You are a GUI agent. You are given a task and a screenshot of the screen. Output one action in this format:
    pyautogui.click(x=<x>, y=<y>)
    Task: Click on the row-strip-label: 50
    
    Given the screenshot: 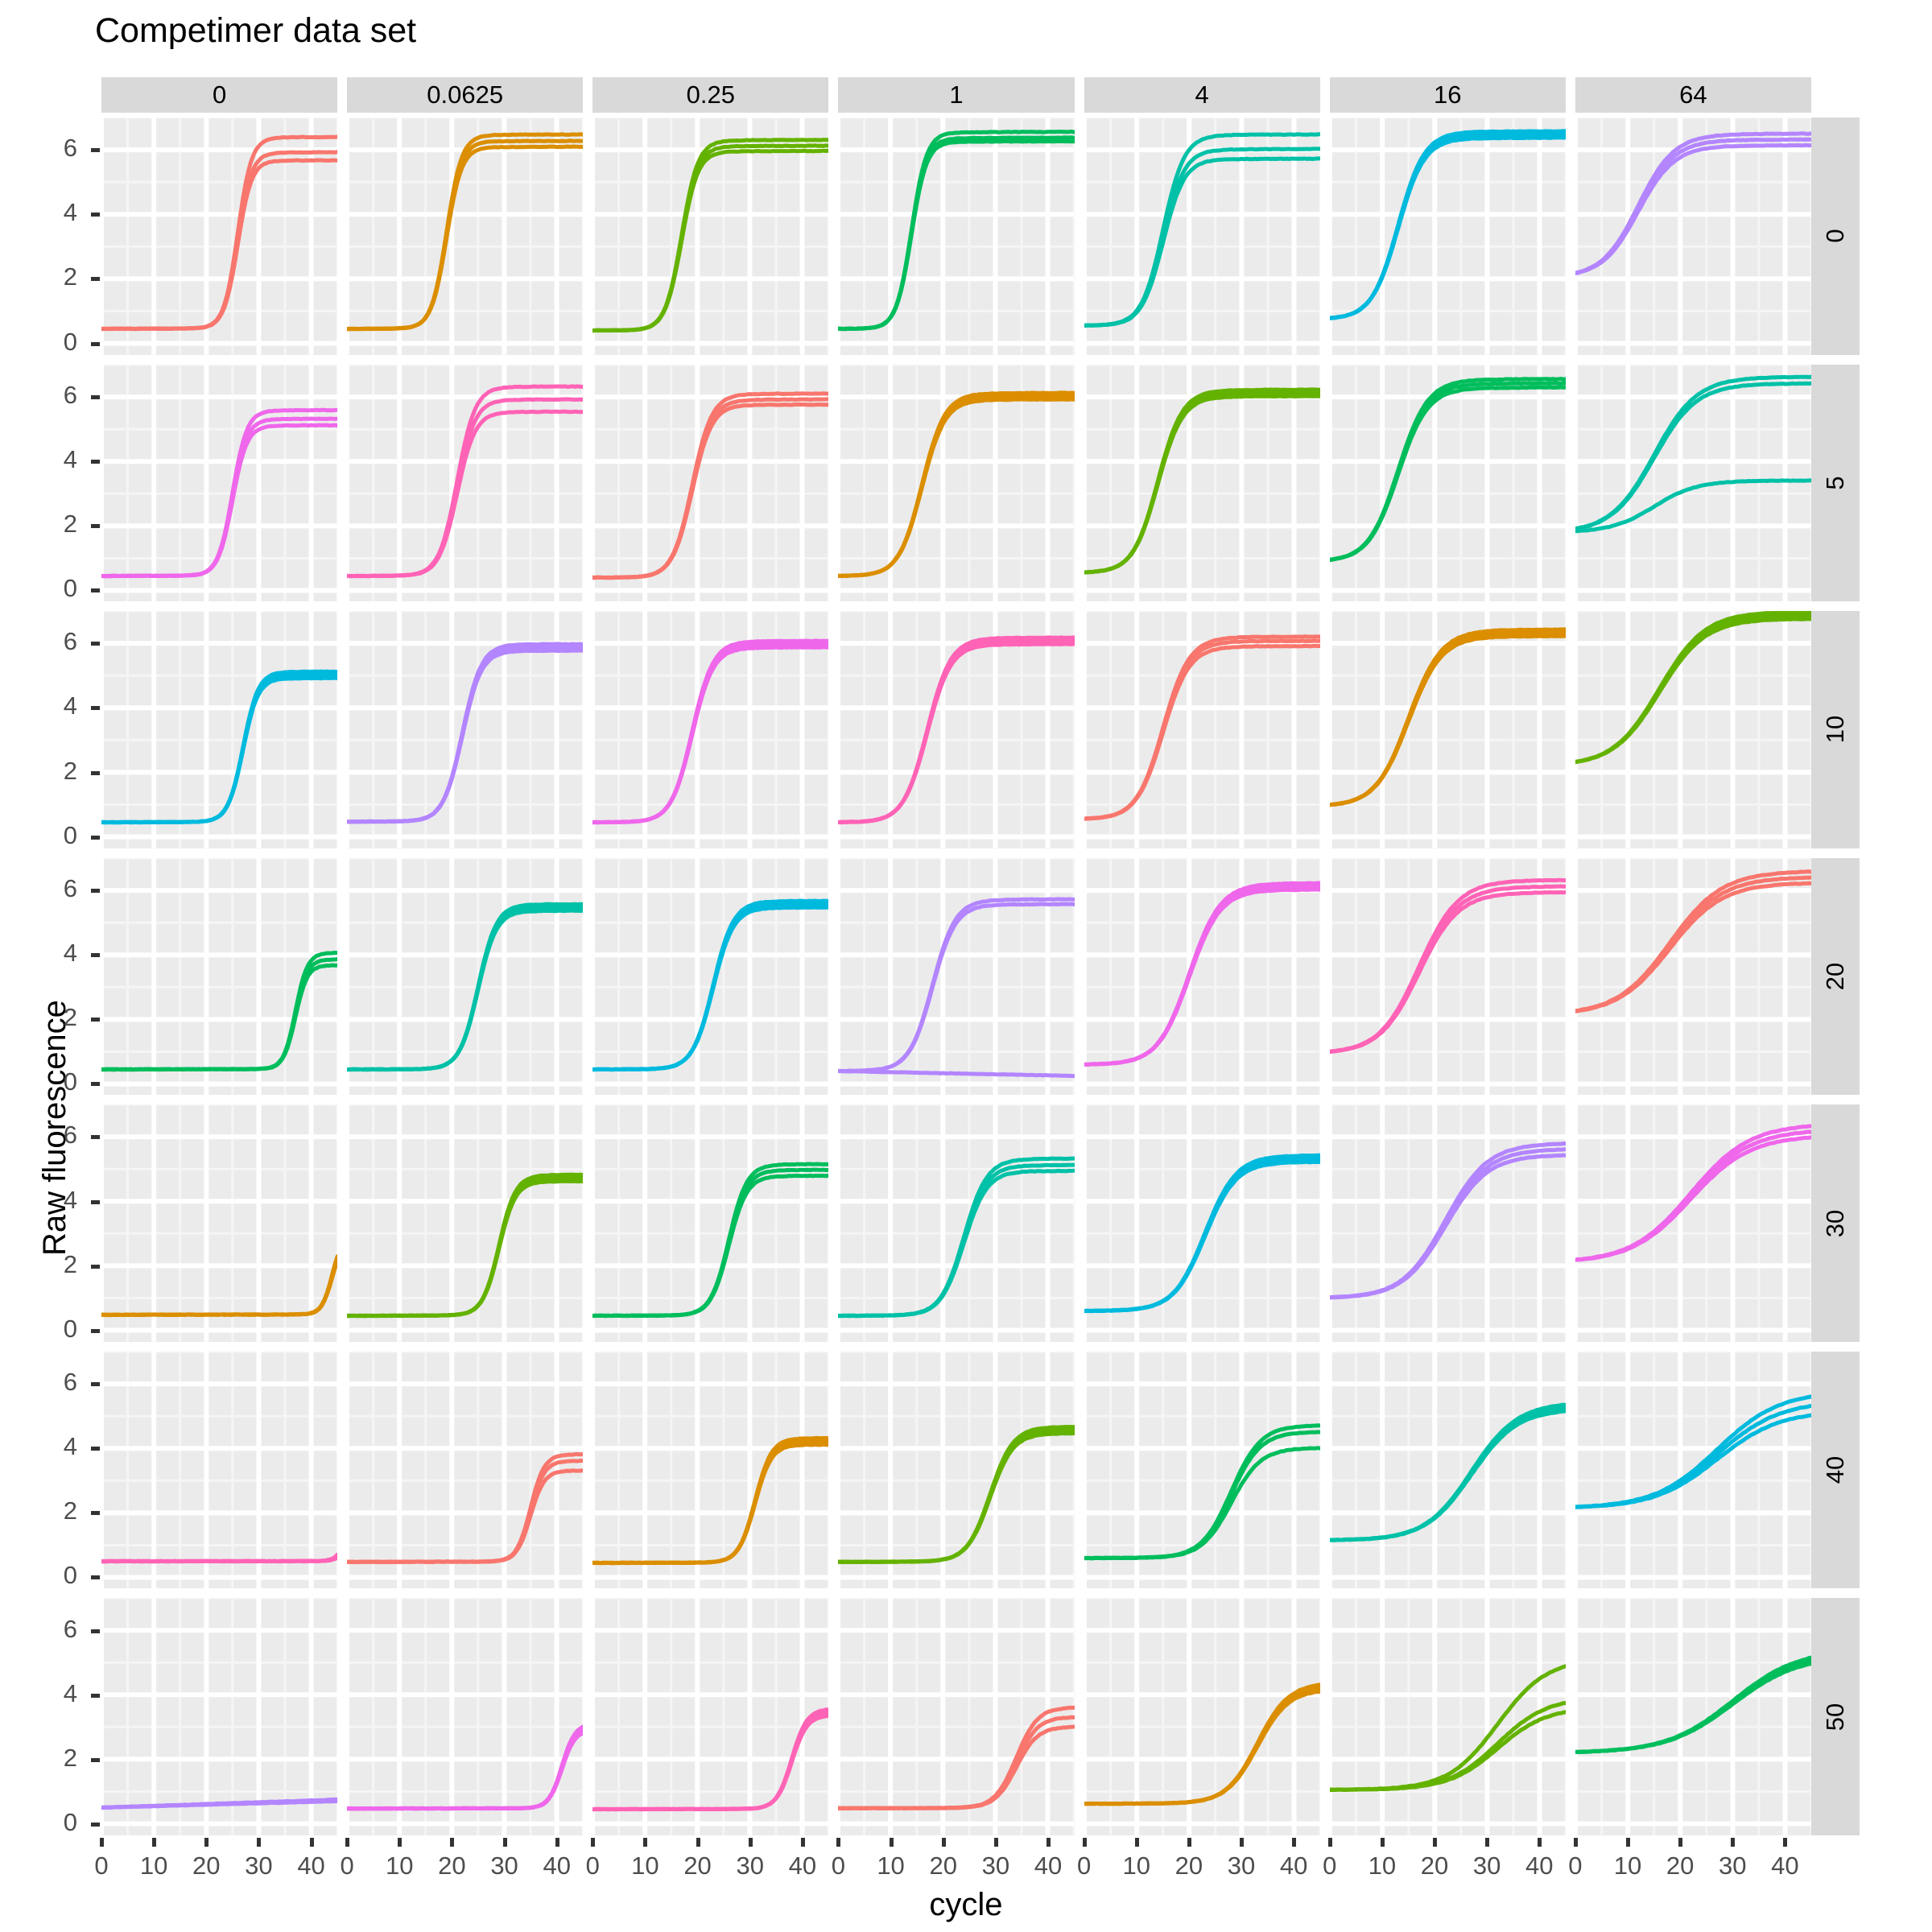 What is the action you would take?
    pyautogui.click(x=1835, y=1716)
    